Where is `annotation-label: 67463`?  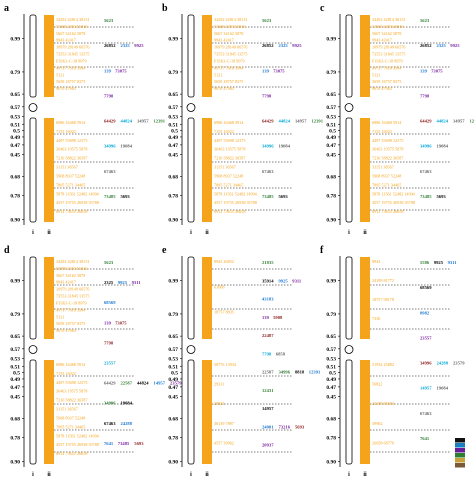 annotation-label: 67463 is located at coordinates (110, 171).